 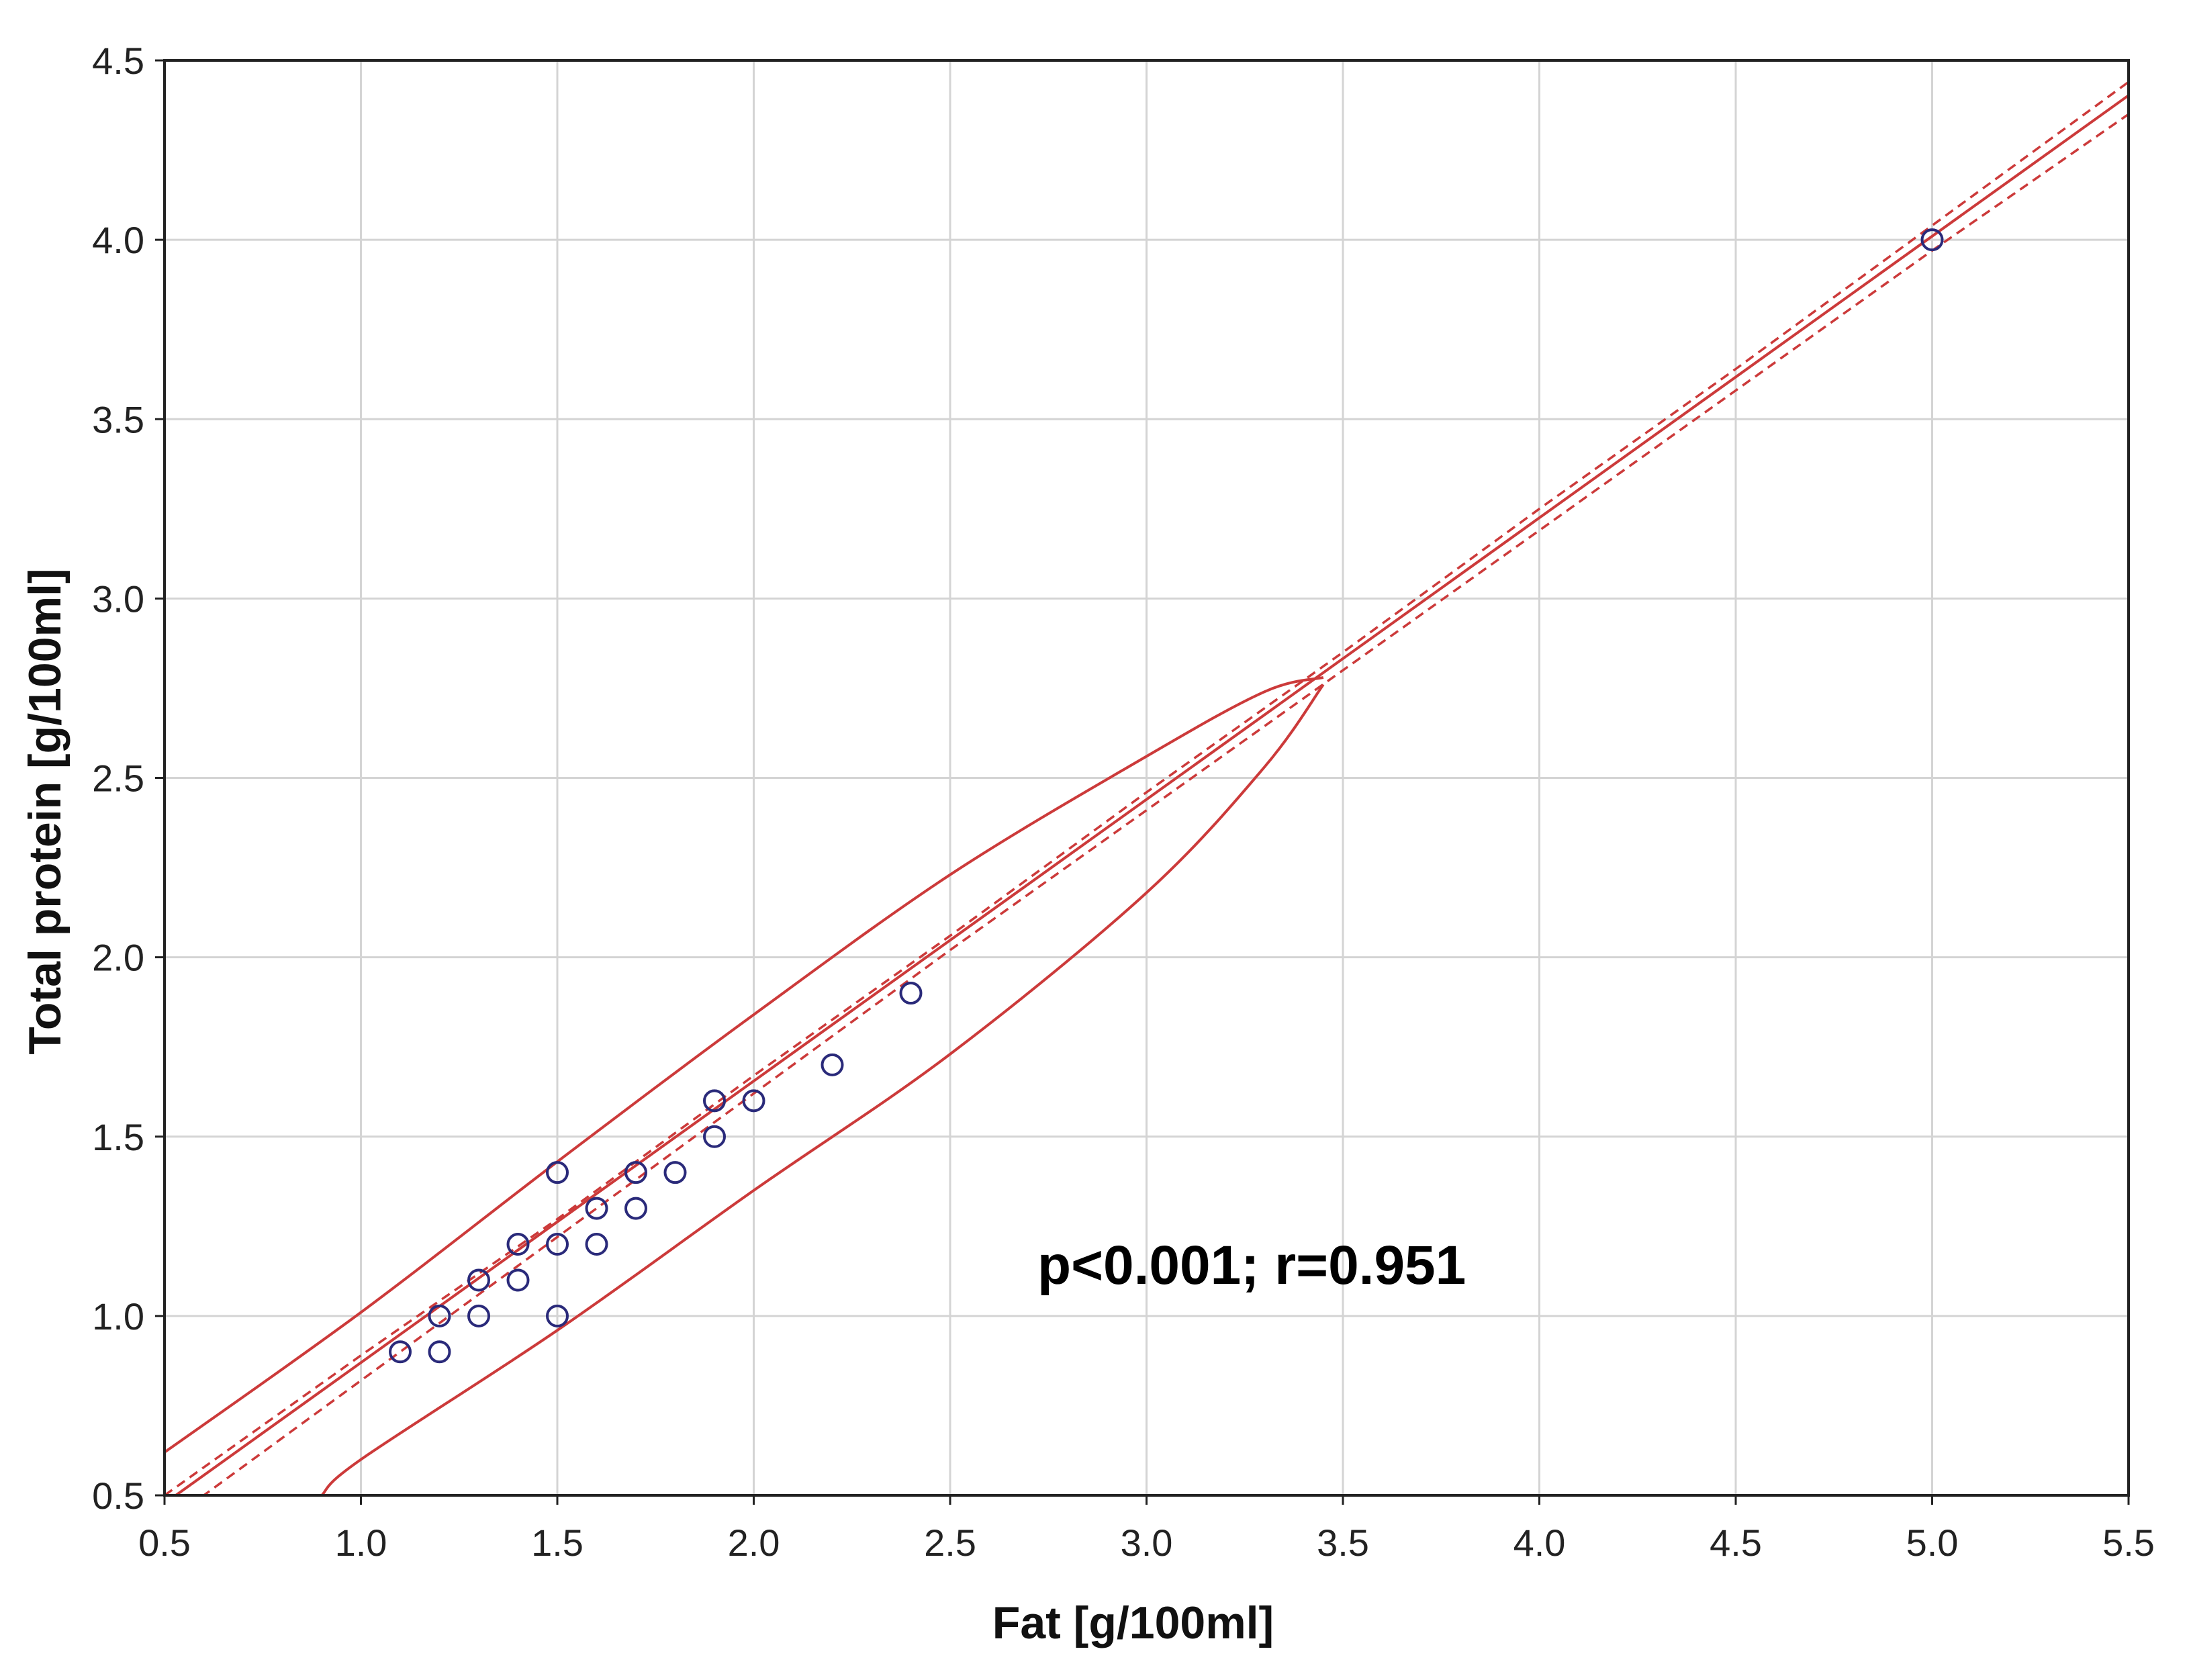 What do you see at coordinates (45, 811) in the screenshot?
I see `y-axis-title: Total protein [g/100ml]` at bounding box center [45, 811].